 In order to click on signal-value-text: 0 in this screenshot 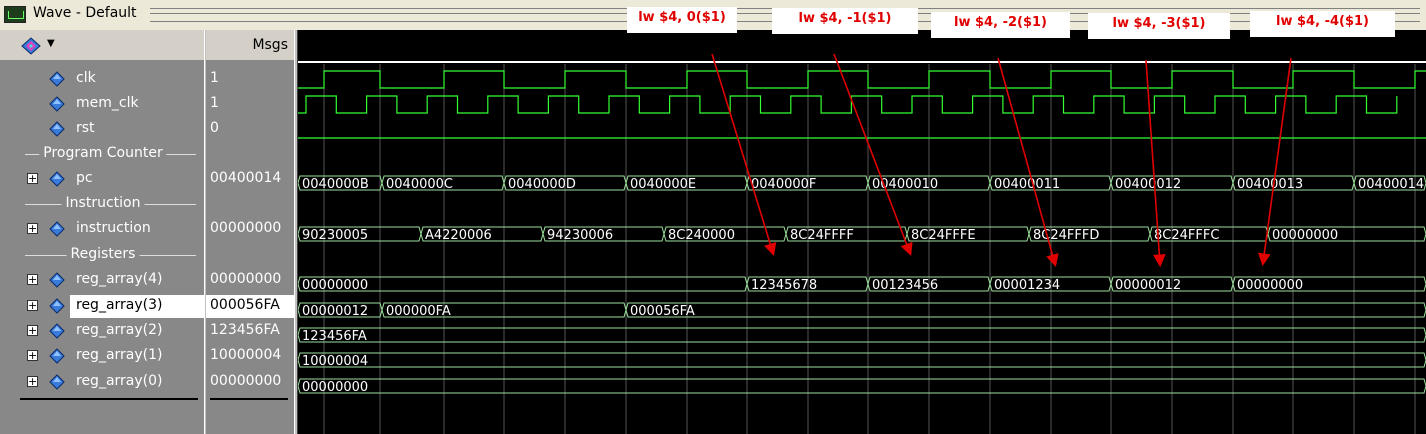, I will do `click(214, 128)`.